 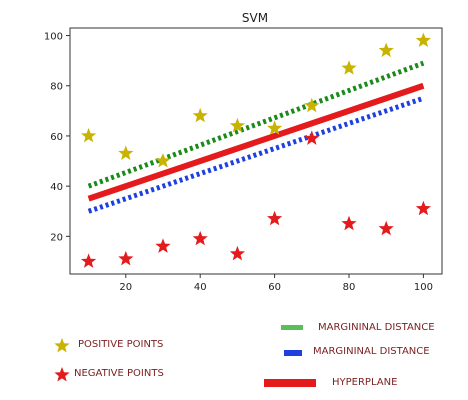 I want to click on x-tick-label: 40, so click(x=200, y=287).